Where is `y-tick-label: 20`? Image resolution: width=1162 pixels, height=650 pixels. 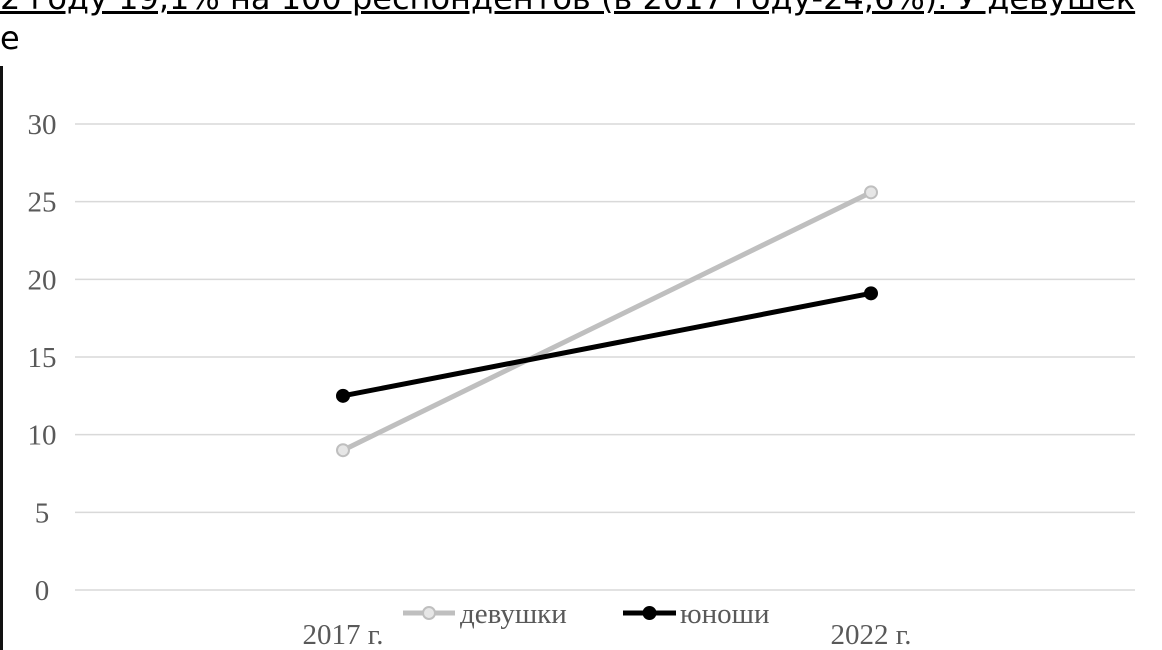
y-tick-label: 20 is located at coordinates (42, 280).